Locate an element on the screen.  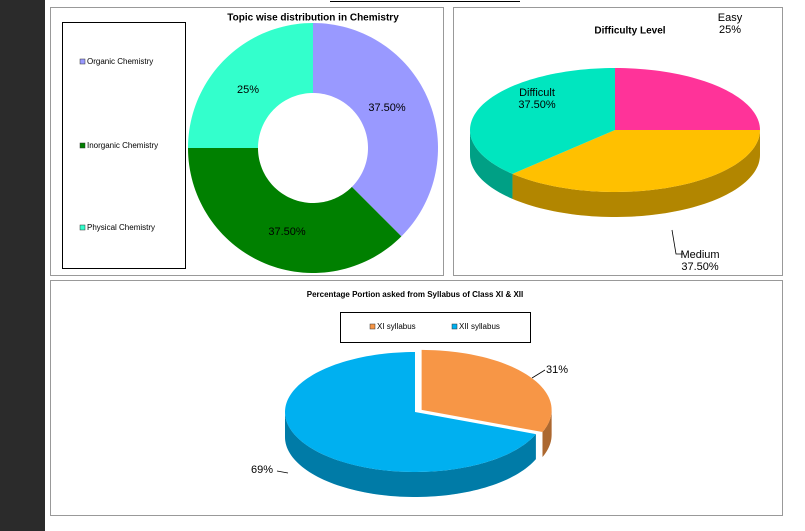
chart-title: Difficulty Level is located at coordinates (629, 31).